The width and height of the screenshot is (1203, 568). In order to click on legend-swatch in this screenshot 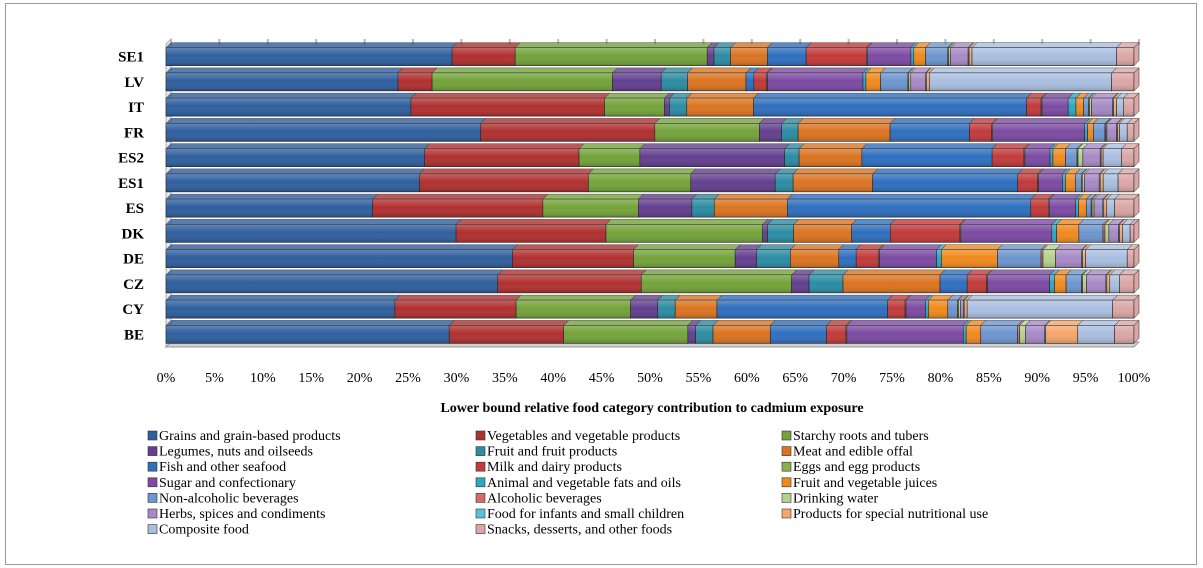, I will do `click(152, 529)`.